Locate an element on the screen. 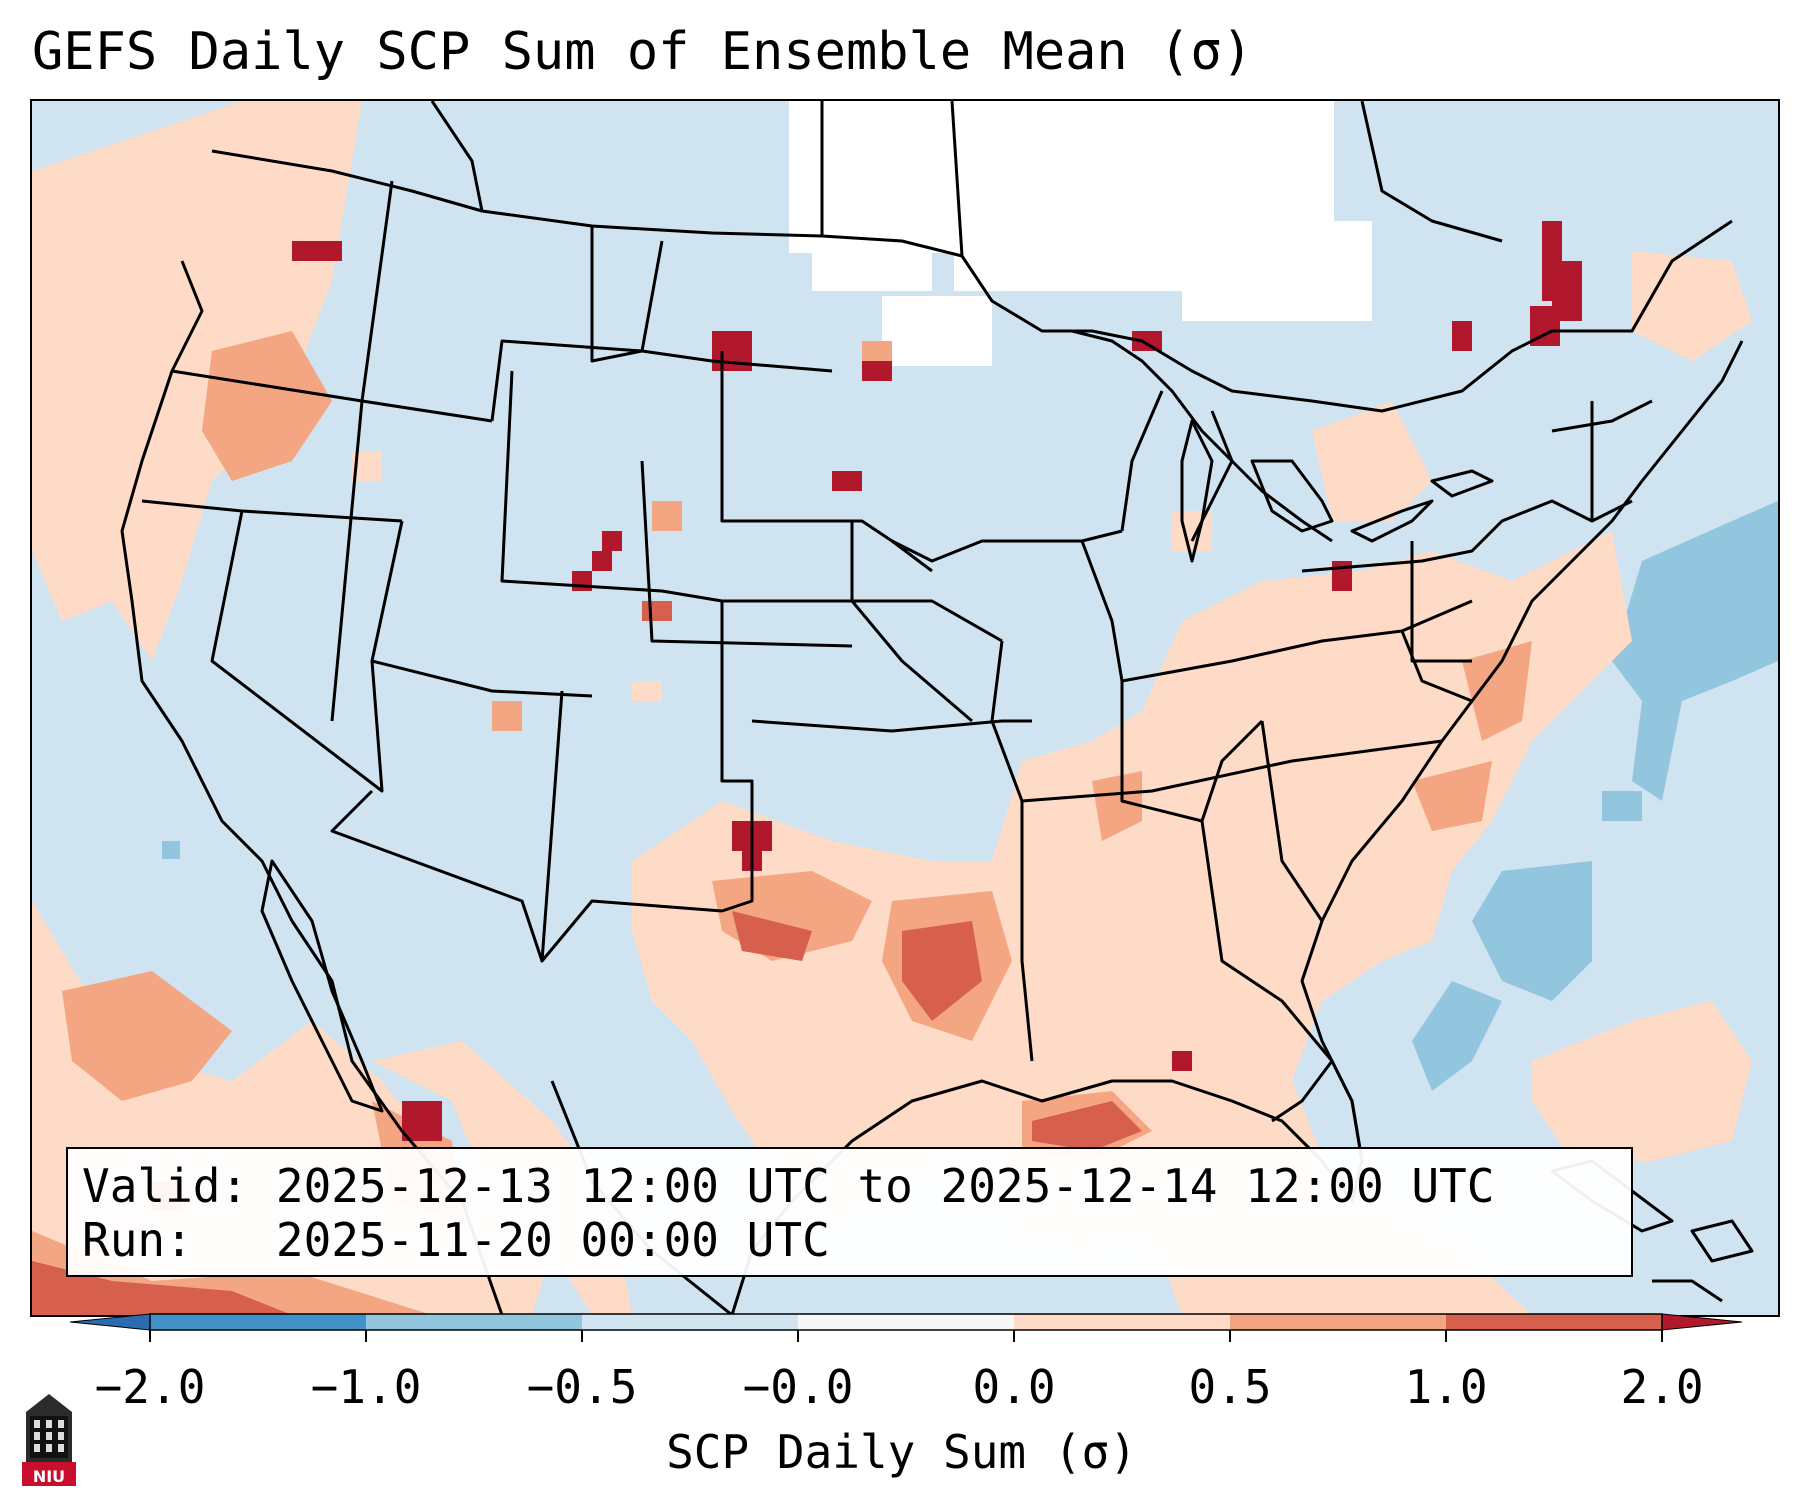  tick-label-neg05: −0.5 is located at coordinates (582, 1387).